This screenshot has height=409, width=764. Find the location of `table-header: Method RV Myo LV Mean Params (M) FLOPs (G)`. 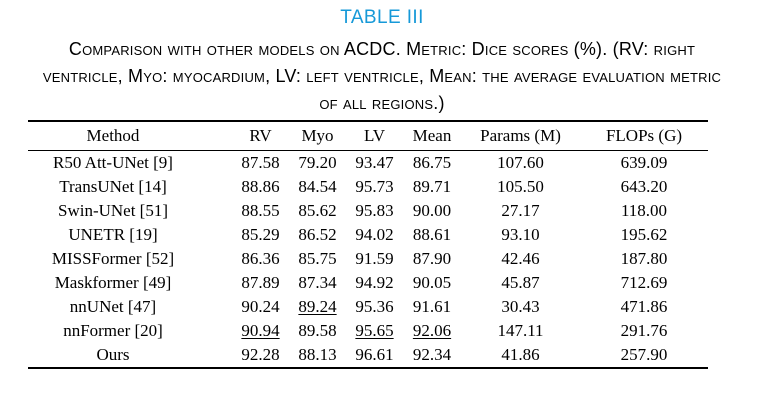

table-header: Method RV Myo LV Mean Params (M) FLOPs (G) is located at coordinates (368, 136).